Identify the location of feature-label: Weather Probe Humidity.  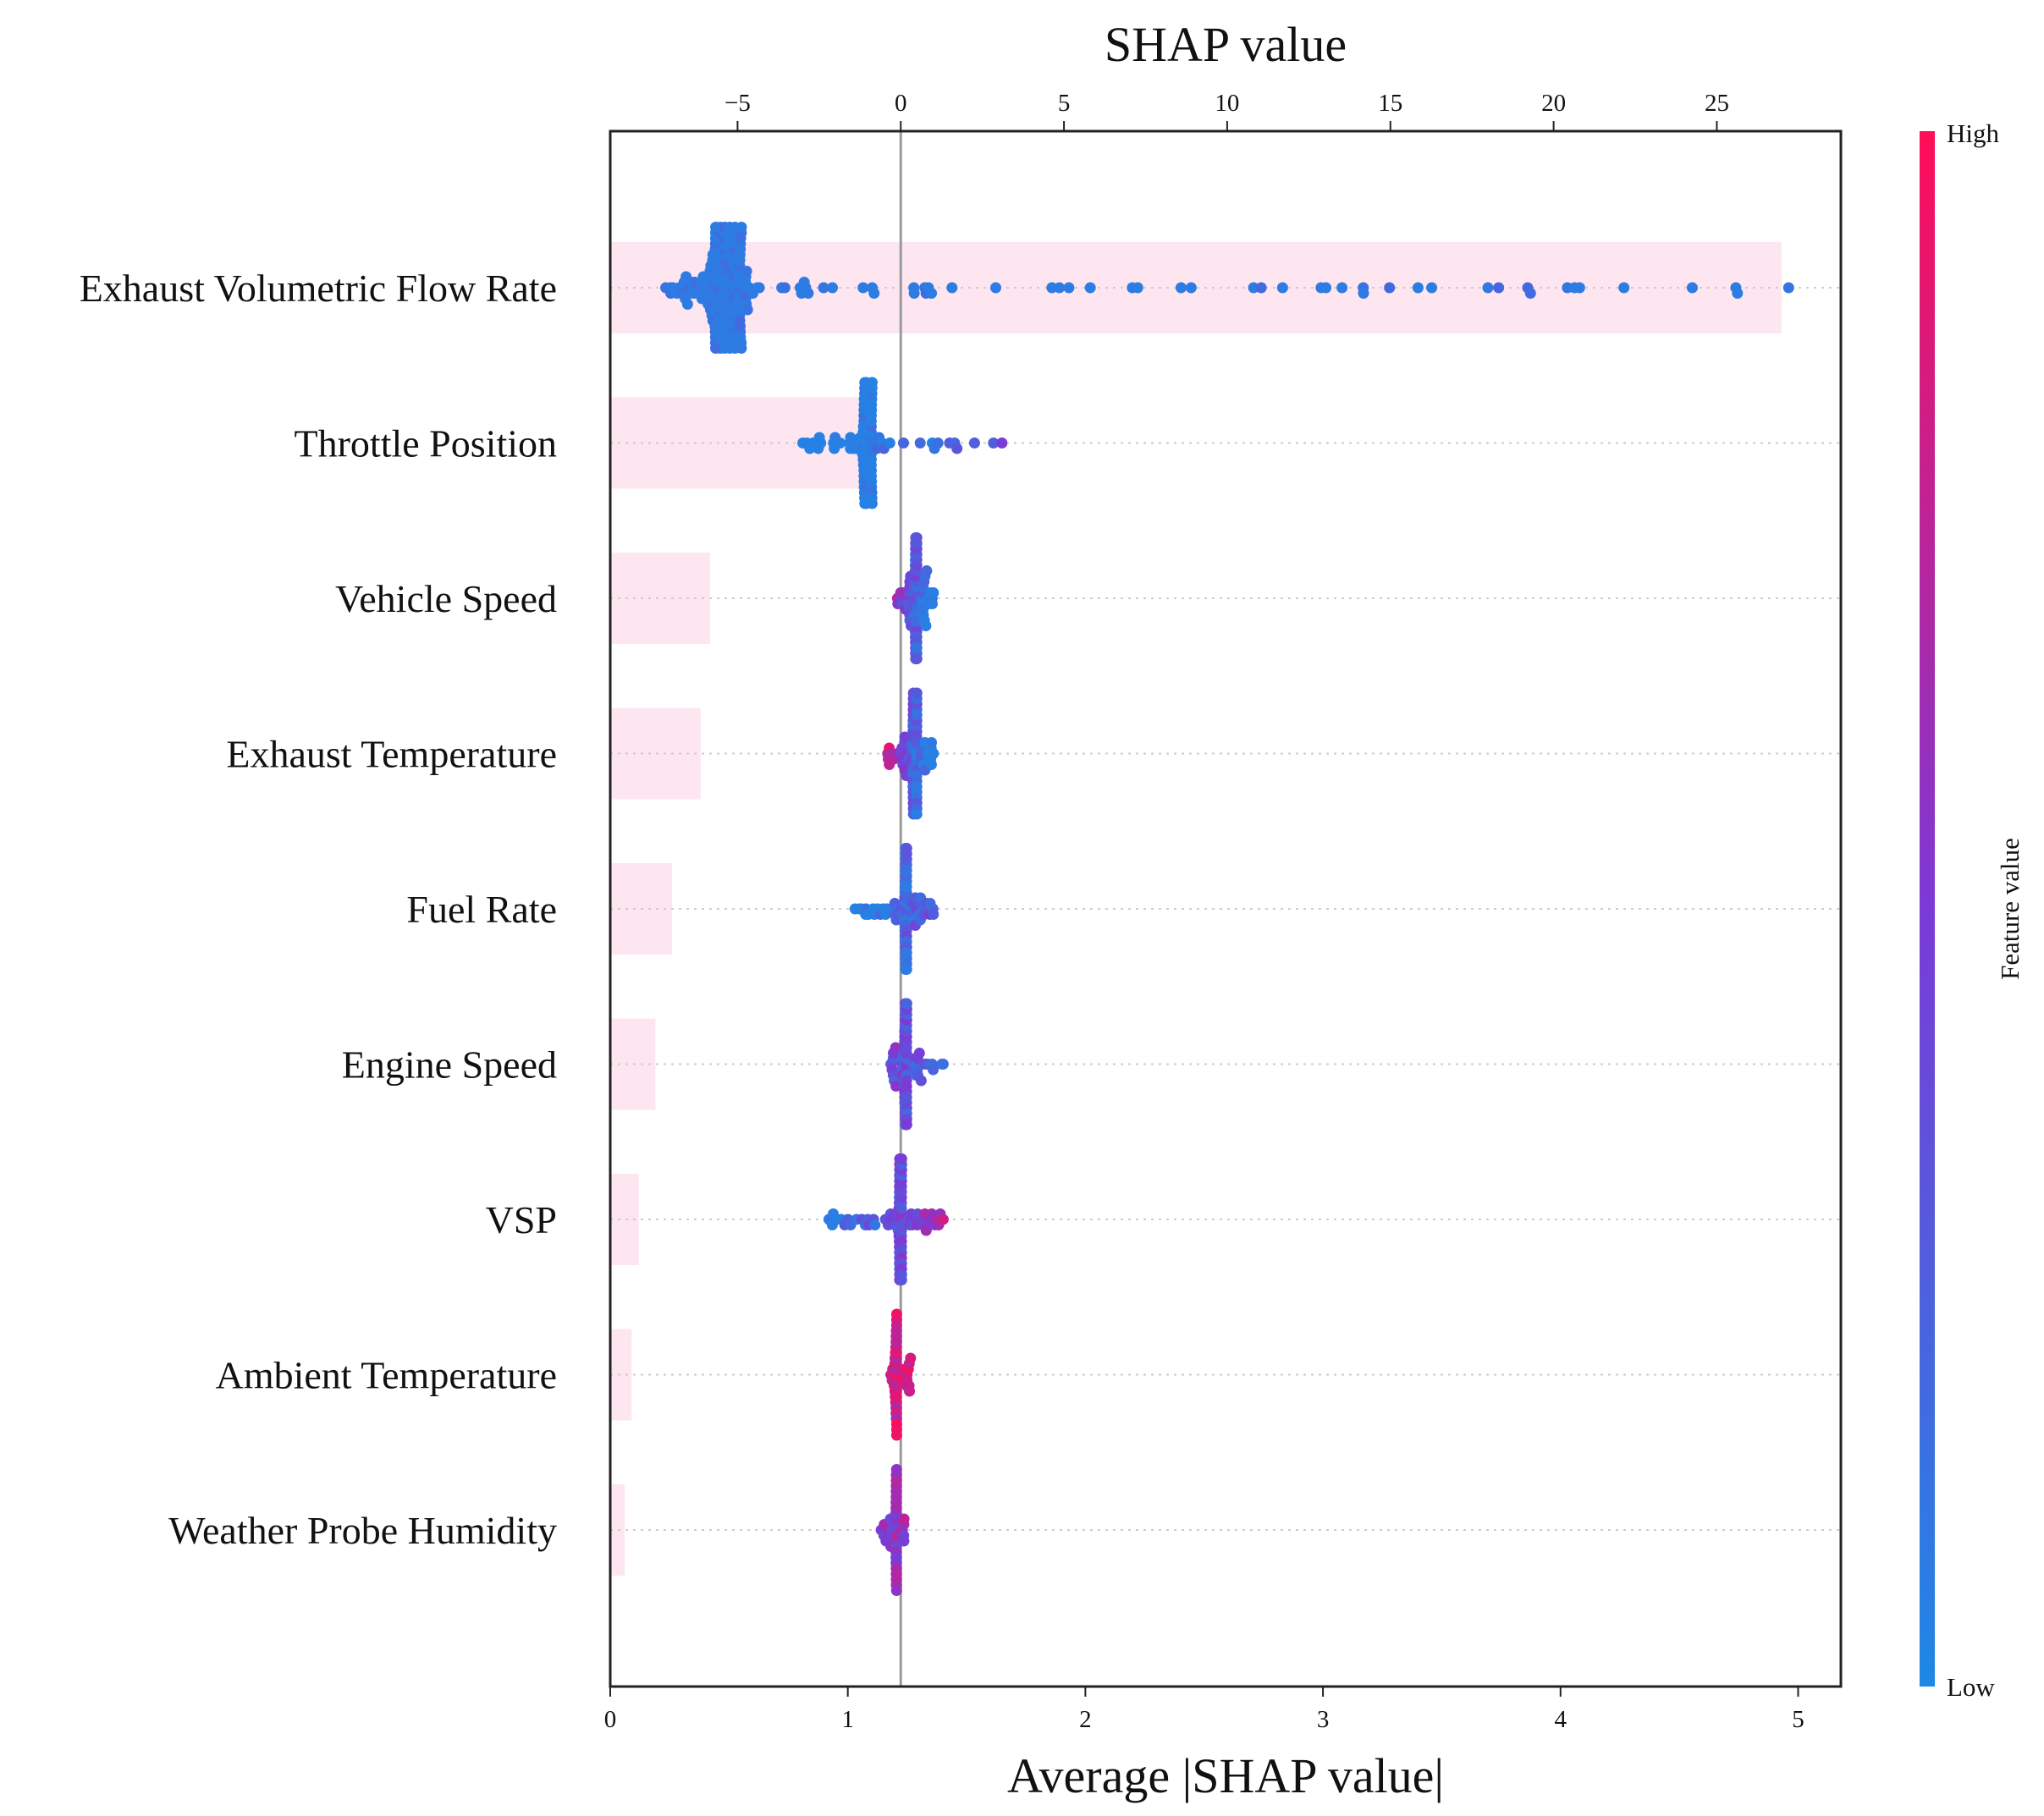
(362, 1530).